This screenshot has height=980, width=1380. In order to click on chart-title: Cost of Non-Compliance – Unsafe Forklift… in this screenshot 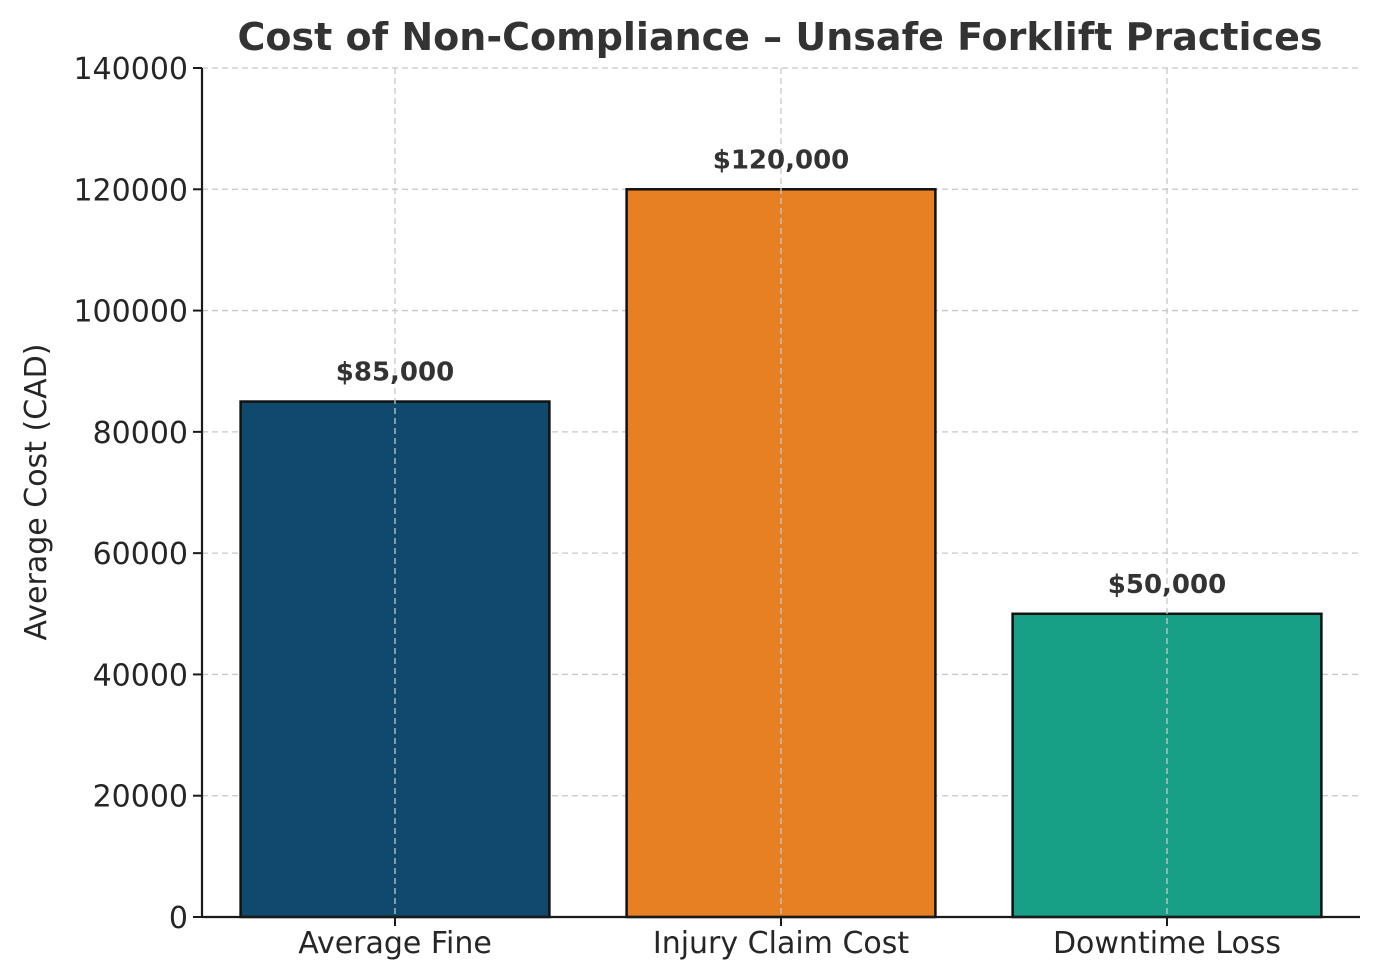, I will do `click(780, 37)`.